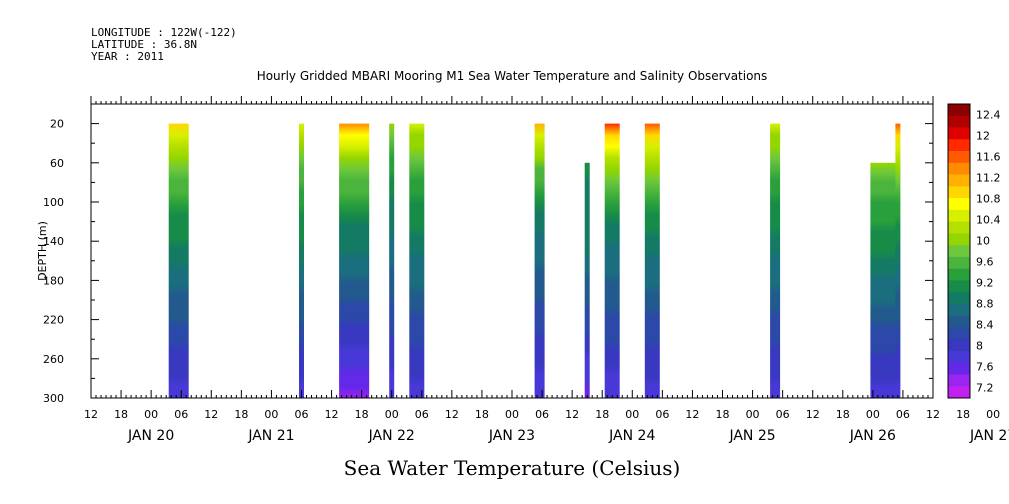  What do you see at coordinates (751, 436) in the screenshot?
I see `day-label: JAN 25` at bounding box center [751, 436].